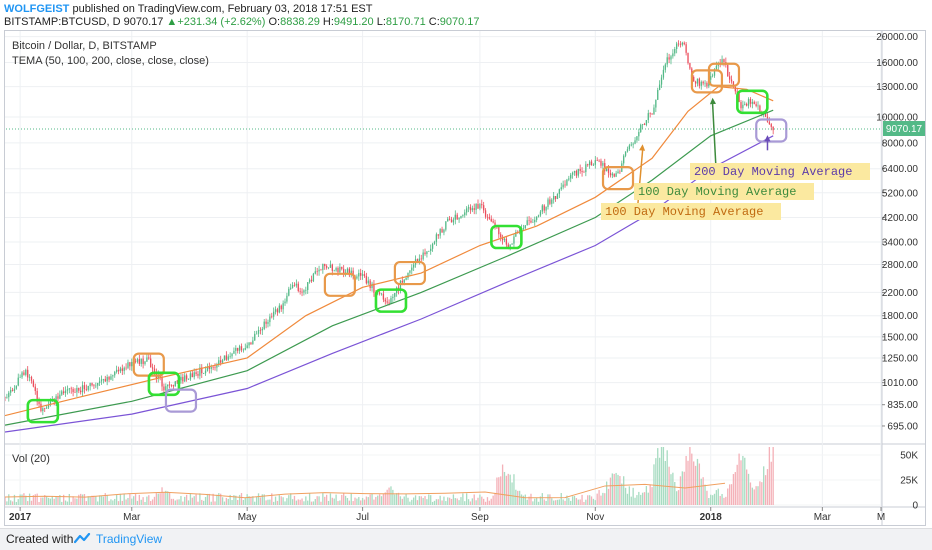  Describe the element at coordinates (900, 383) in the screenshot. I see `price-tick-label: 1010.00` at that location.